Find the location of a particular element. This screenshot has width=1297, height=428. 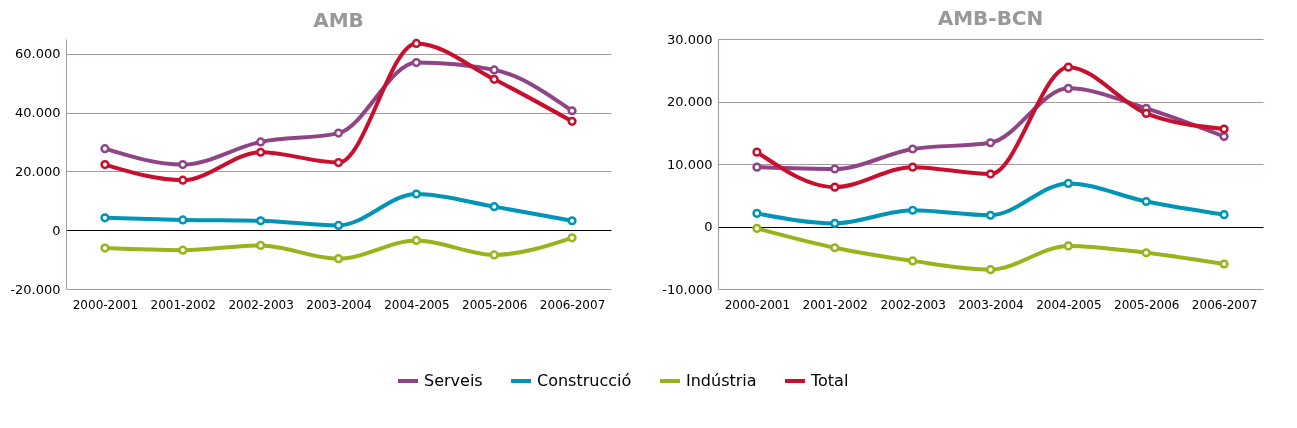

chart-title: AMB-BCN is located at coordinates (990, 18).